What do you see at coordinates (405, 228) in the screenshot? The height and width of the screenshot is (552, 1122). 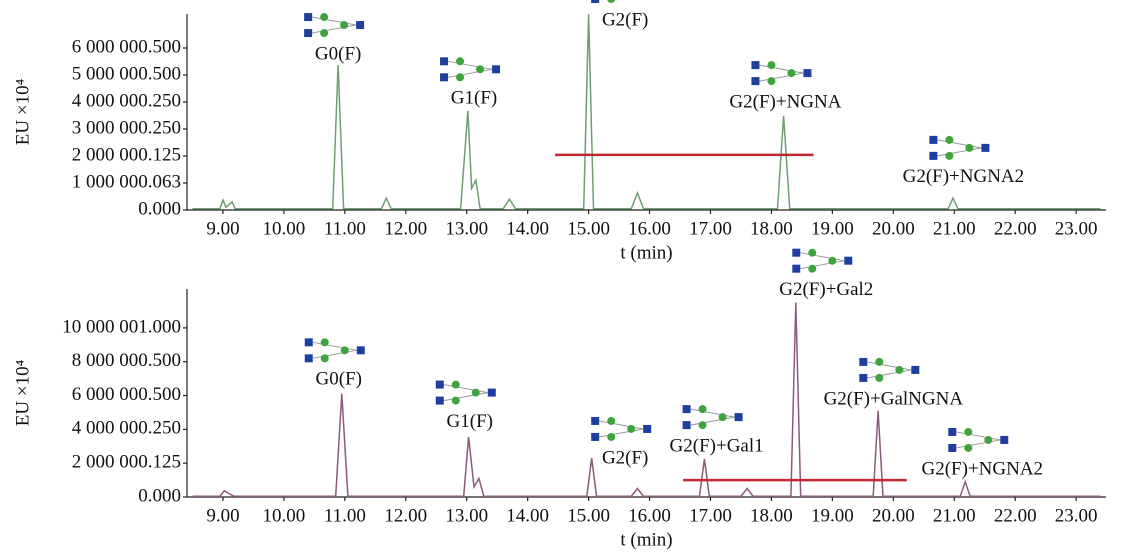 I see `x-tick-label: 12.00` at bounding box center [405, 228].